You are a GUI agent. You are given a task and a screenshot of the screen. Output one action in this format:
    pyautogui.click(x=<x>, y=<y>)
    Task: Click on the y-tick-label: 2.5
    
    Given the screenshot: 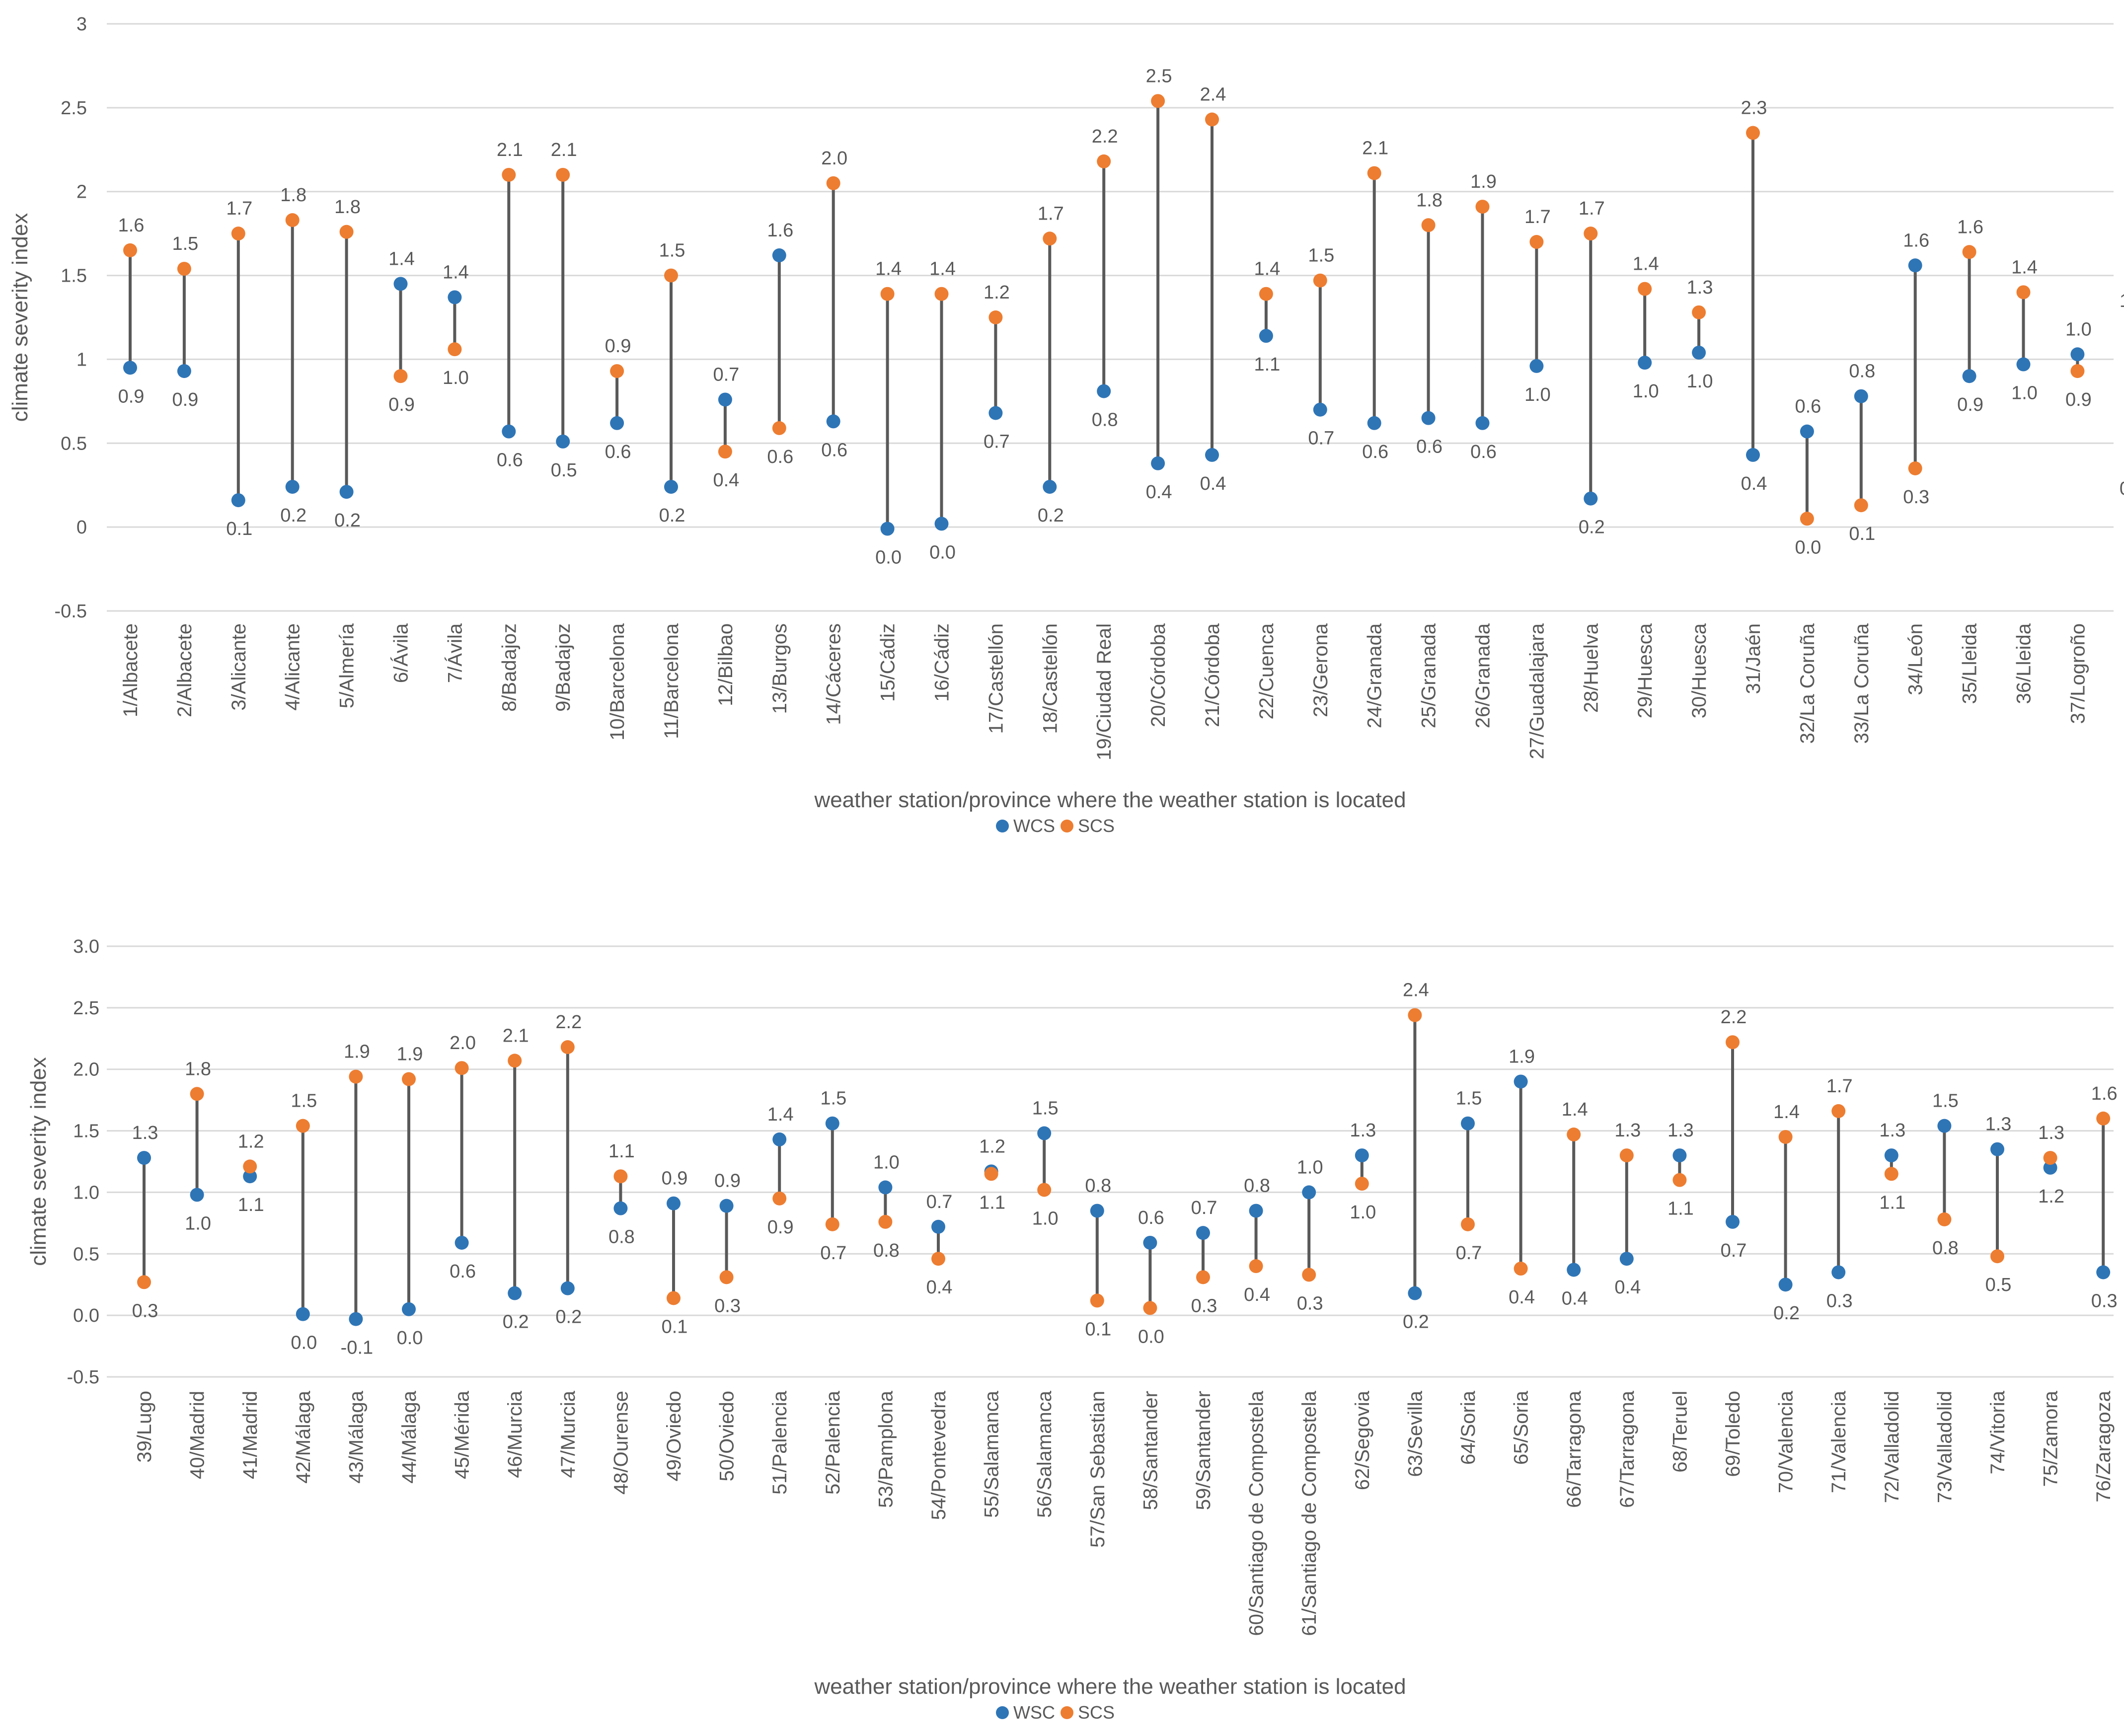 What is the action you would take?
    pyautogui.click(x=86, y=1009)
    